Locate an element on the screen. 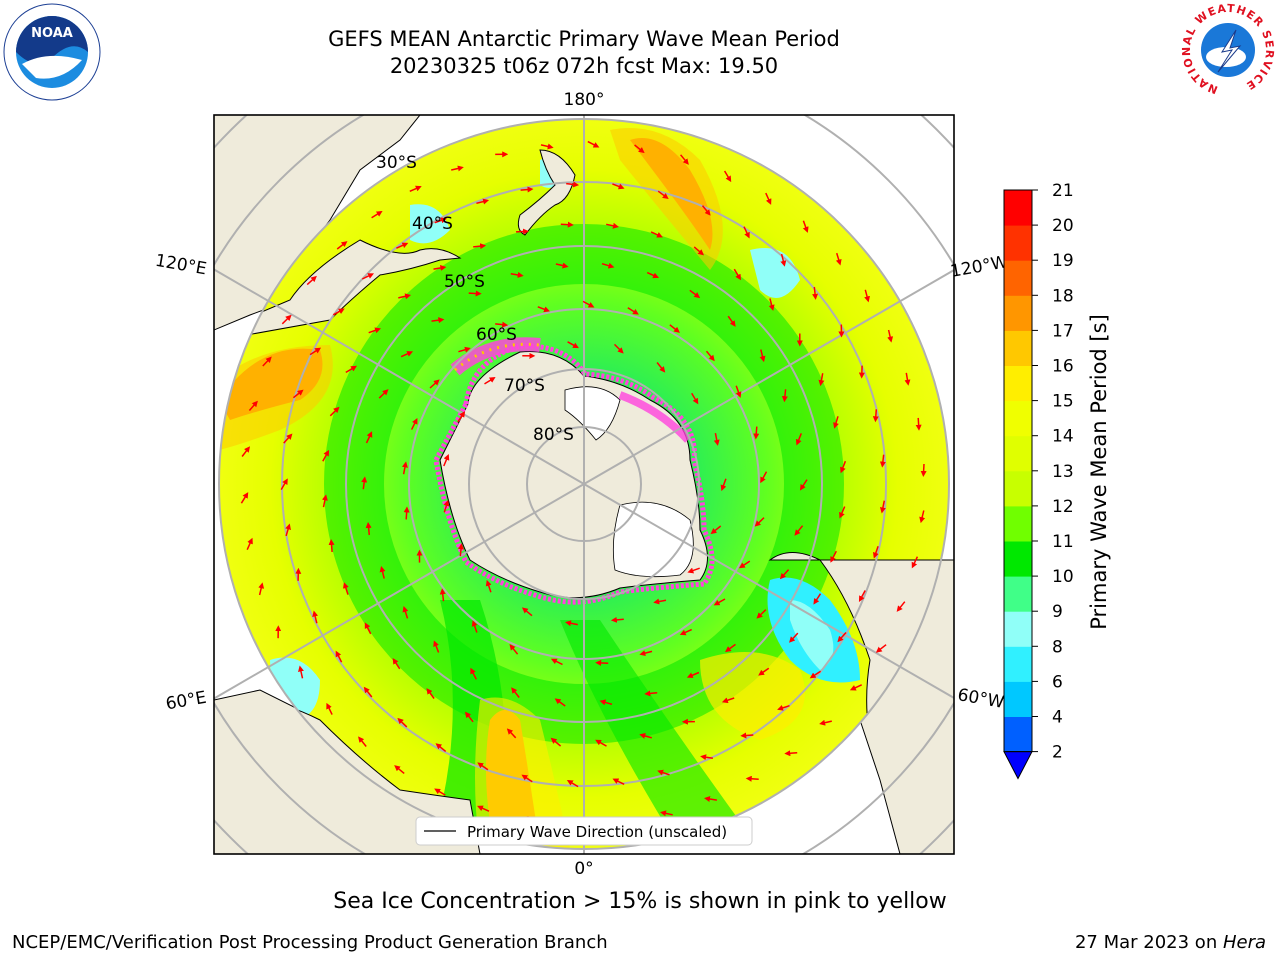 The height and width of the screenshot is (964, 1280). colorbar-label: Primary Wave Mean Period [s] is located at coordinates (1099, 472).